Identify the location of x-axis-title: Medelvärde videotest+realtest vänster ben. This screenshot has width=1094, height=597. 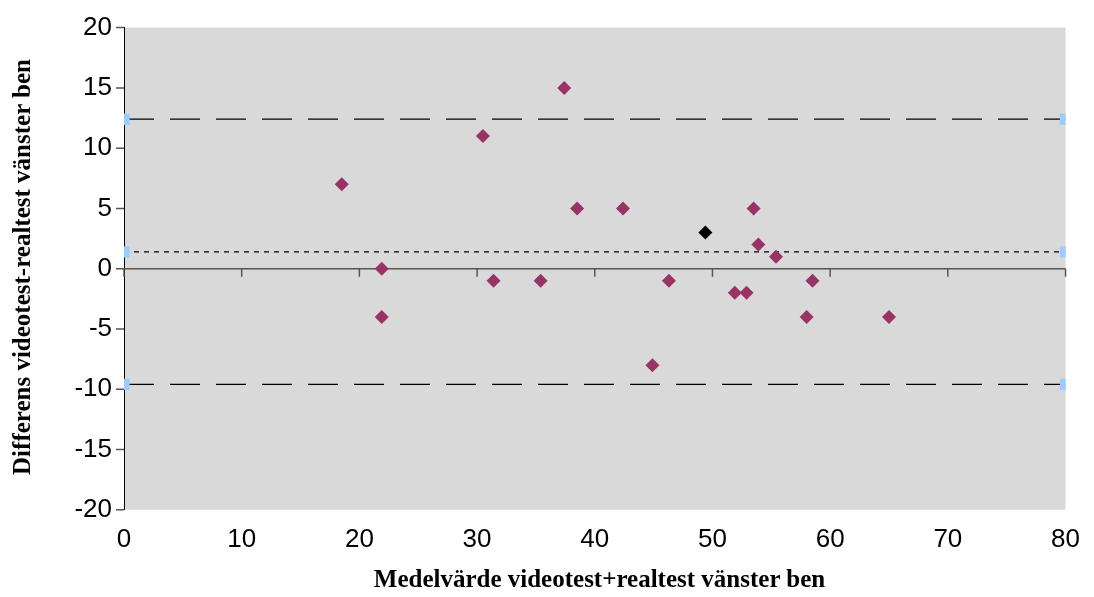
(599, 579).